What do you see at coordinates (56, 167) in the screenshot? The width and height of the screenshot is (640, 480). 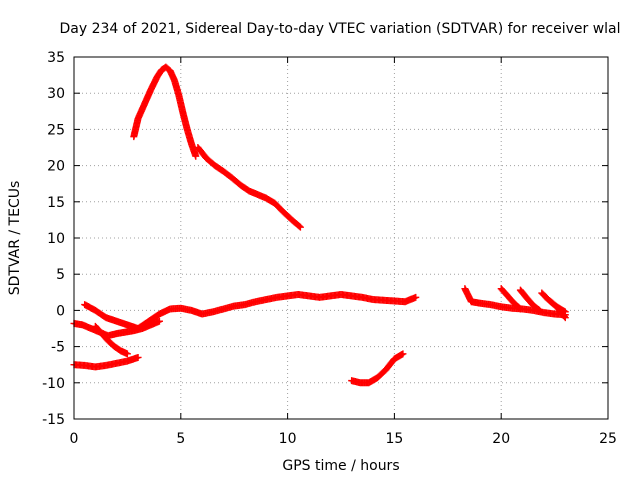 I see `y-tick-label: 20` at bounding box center [56, 167].